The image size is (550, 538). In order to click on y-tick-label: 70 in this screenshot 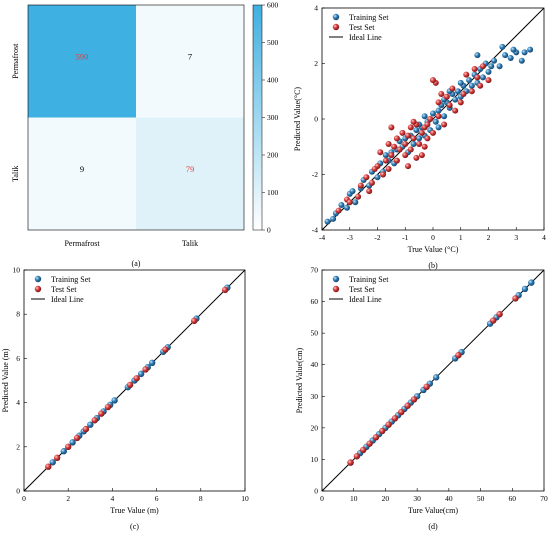, I will do `click(315, 270)`.